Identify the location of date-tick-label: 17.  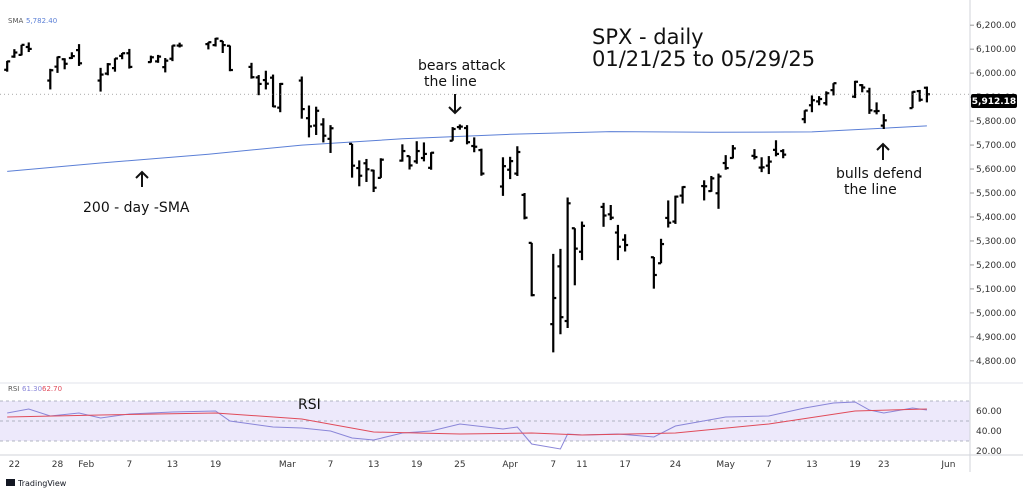
(624, 465).